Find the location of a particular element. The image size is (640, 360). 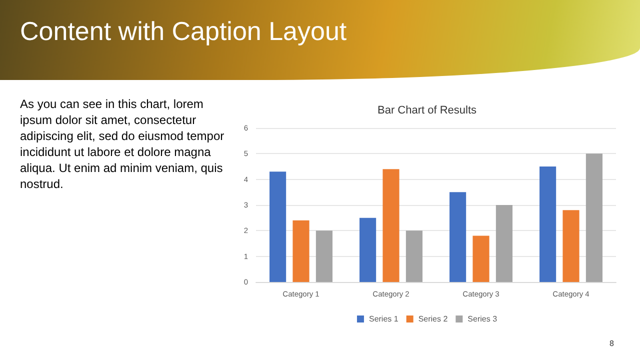

legend-label: Series 3 is located at coordinates (483, 319).